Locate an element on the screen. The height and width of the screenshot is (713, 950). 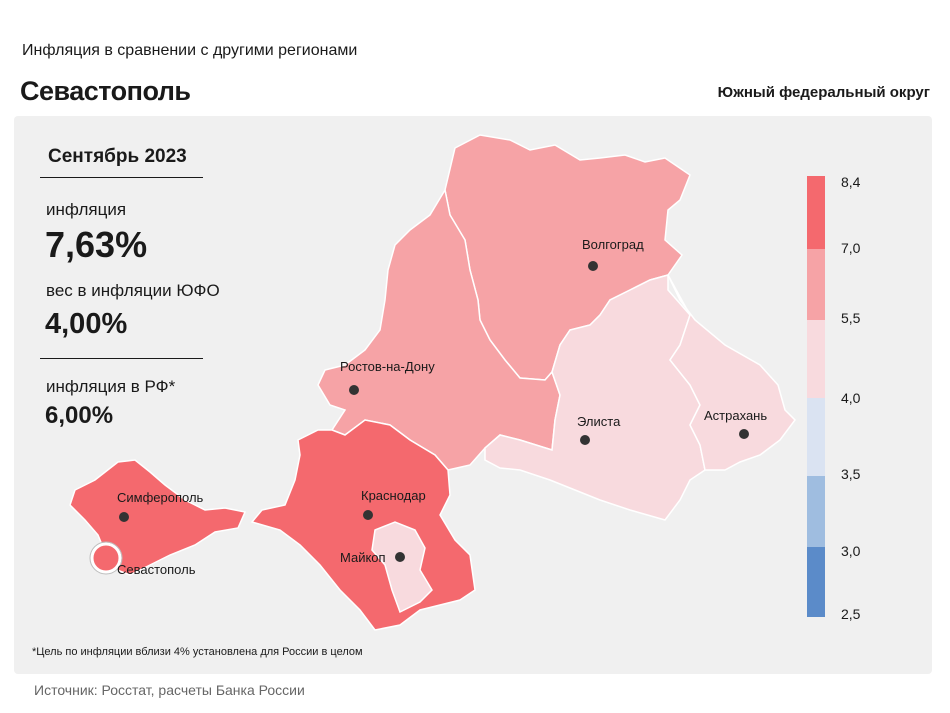
legend-tick-2: 7,0 is located at coordinates (851, 248).